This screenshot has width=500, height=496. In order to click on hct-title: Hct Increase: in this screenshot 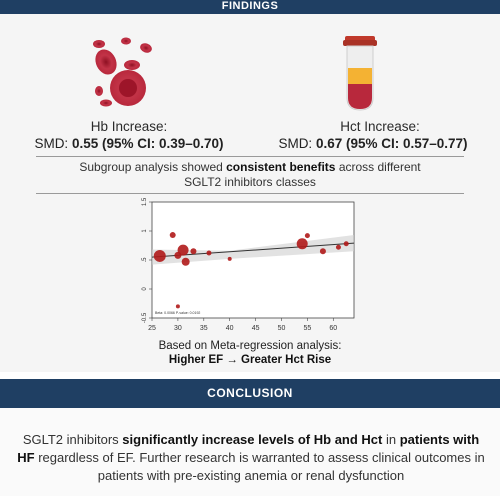, I will do `click(380, 126)`.